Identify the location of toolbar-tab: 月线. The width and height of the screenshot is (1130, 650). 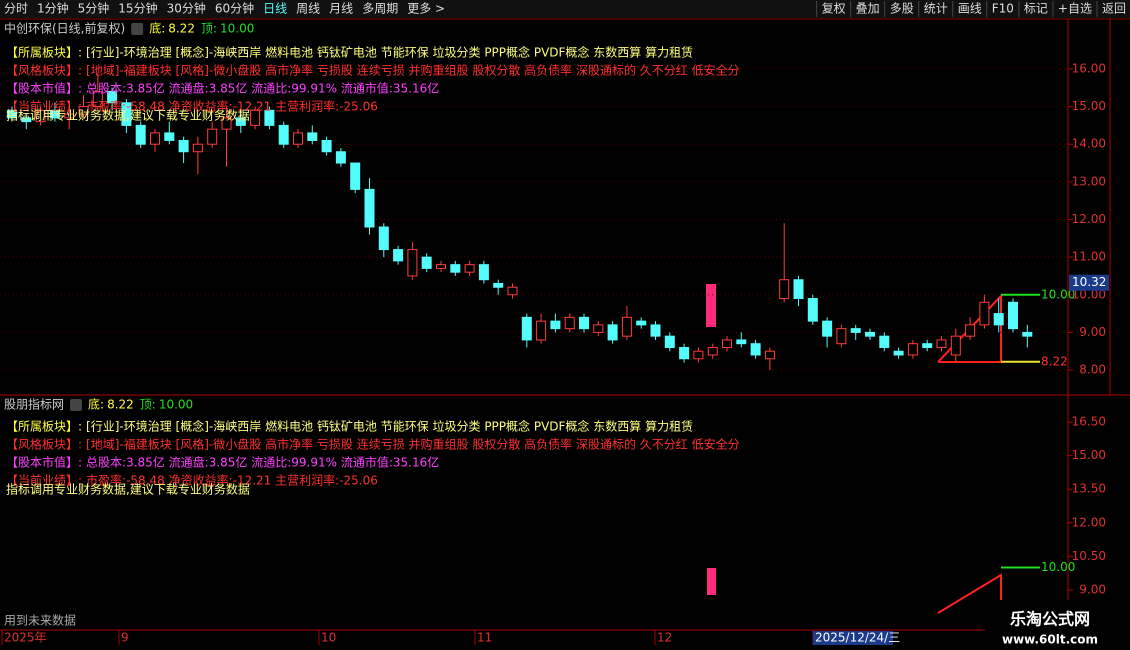
(341, 9).